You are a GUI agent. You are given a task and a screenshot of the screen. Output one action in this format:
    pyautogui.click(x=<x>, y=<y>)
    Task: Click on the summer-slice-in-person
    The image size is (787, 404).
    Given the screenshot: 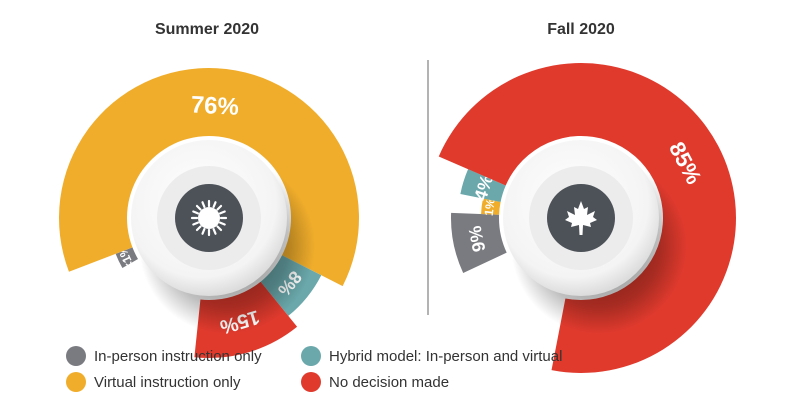 What is the action you would take?
    pyautogui.click(x=126, y=257)
    